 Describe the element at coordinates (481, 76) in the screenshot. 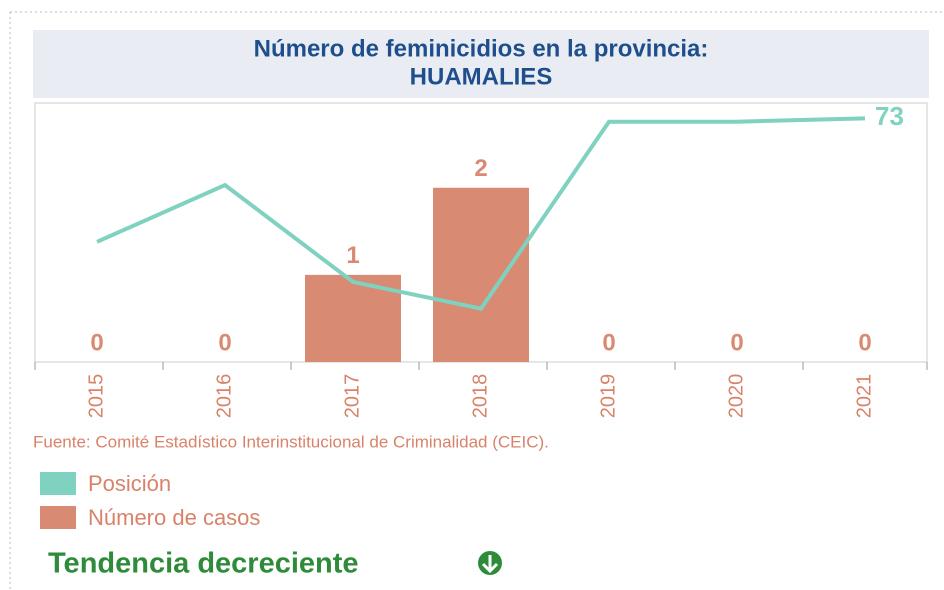

I see `chart-title: HUAMALIES` at that location.